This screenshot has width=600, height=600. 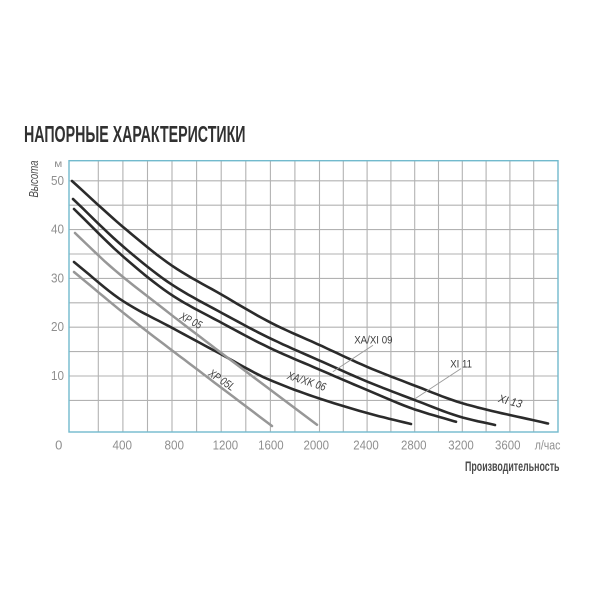 I want to click on svg-text: 10, so click(x=57, y=375).